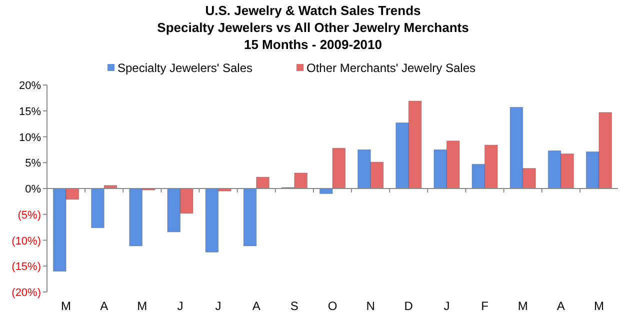 The width and height of the screenshot is (626, 324). I want to click on x-tick-label: S, so click(294, 306).